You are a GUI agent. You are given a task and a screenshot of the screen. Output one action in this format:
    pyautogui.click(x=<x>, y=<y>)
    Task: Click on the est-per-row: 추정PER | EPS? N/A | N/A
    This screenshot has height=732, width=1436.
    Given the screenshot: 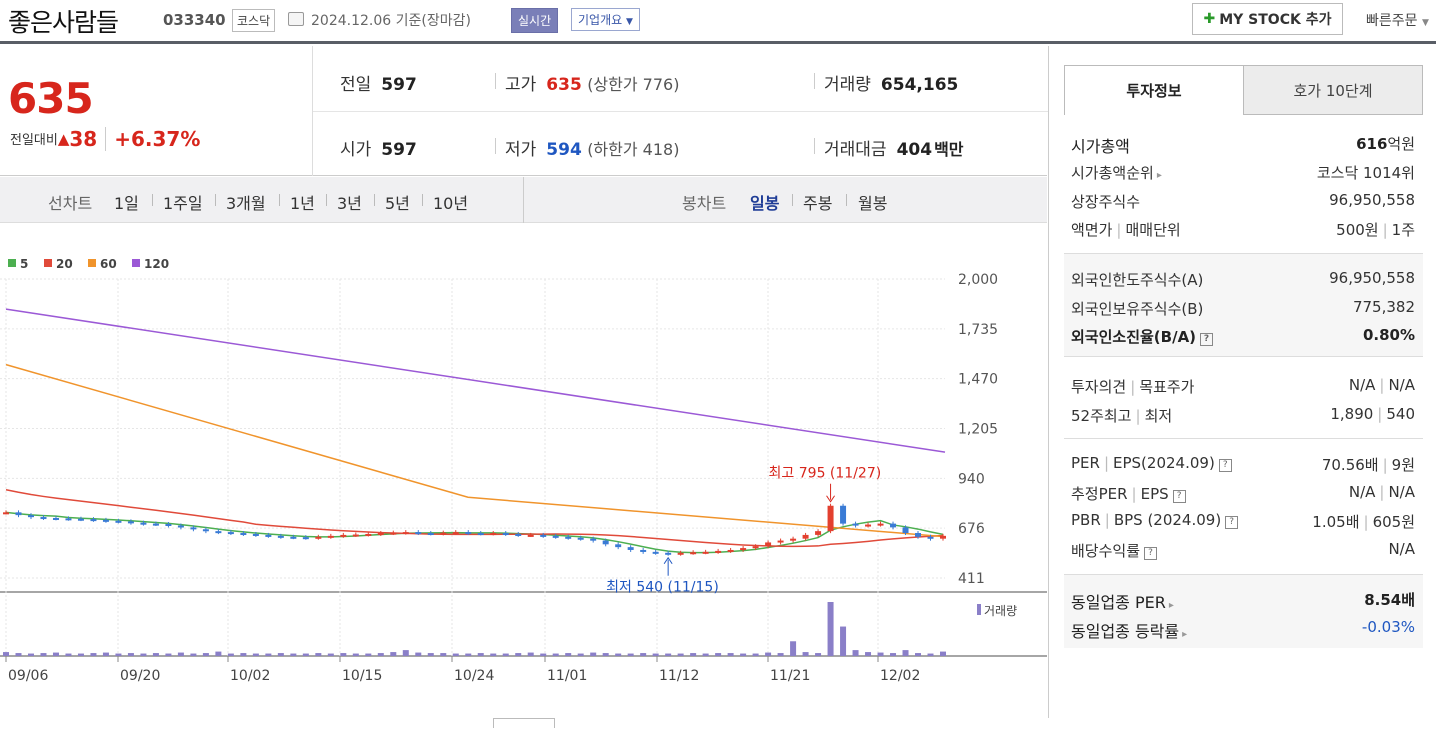 What is the action you would take?
    pyautogui.click(x=1243, y=493)
    